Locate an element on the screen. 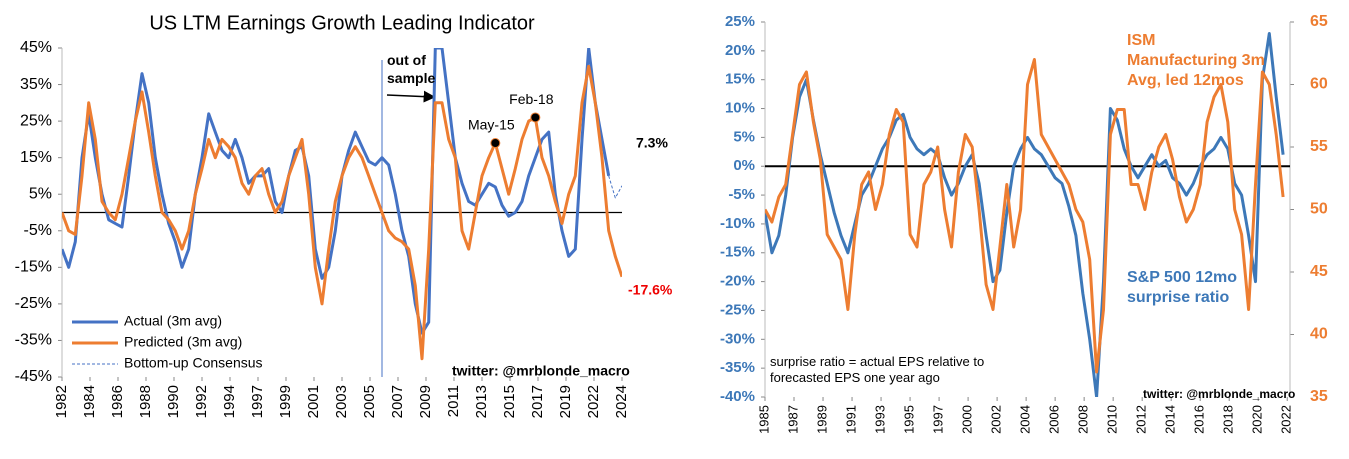 This screenshot has height=459, width=1349. x-tick-label: 2017 is located at coordinates (537, 401).